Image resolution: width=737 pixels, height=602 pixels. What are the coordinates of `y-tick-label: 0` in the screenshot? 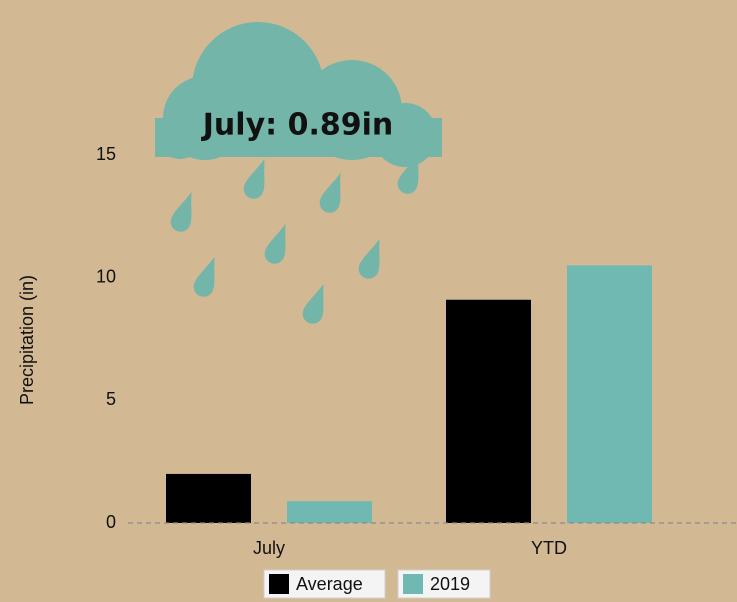 It's located at (111, 522).